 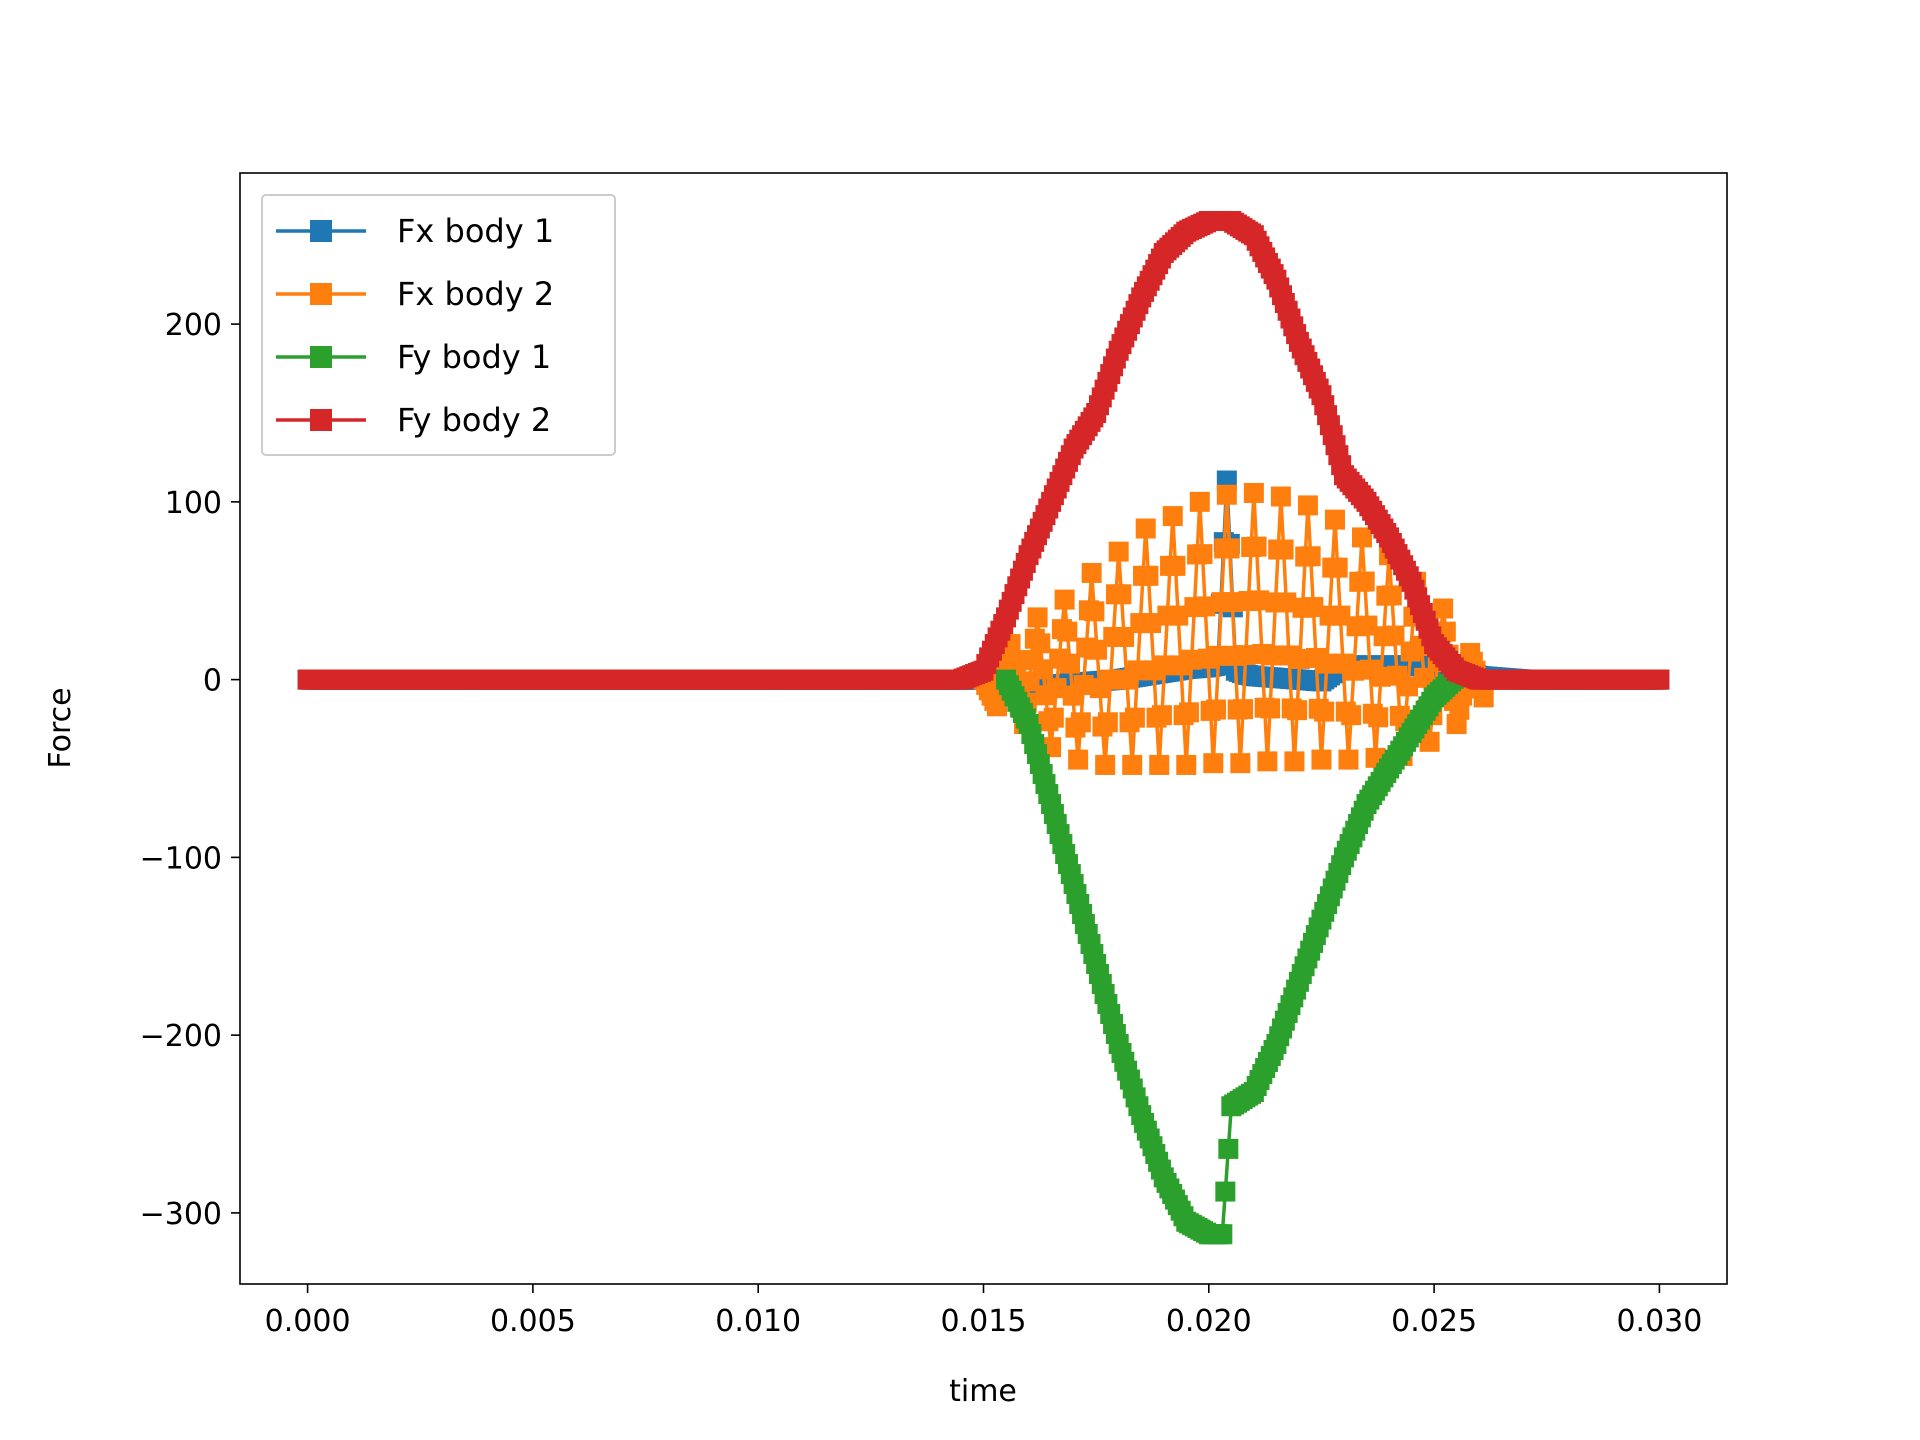 I want to click on legend-label: Fx body 2, so click(x=475, y=294).